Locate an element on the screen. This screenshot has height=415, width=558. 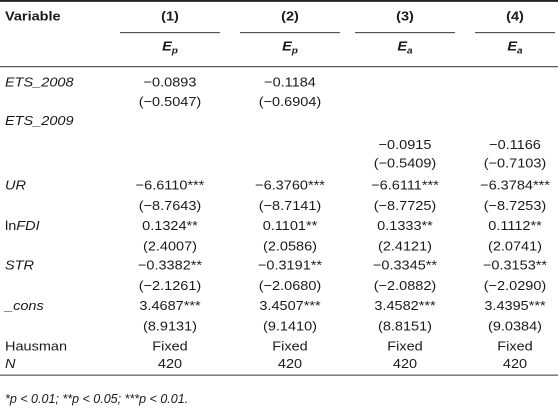
tstat-cell: (−0.7103) is located at coordinates (515, 164).